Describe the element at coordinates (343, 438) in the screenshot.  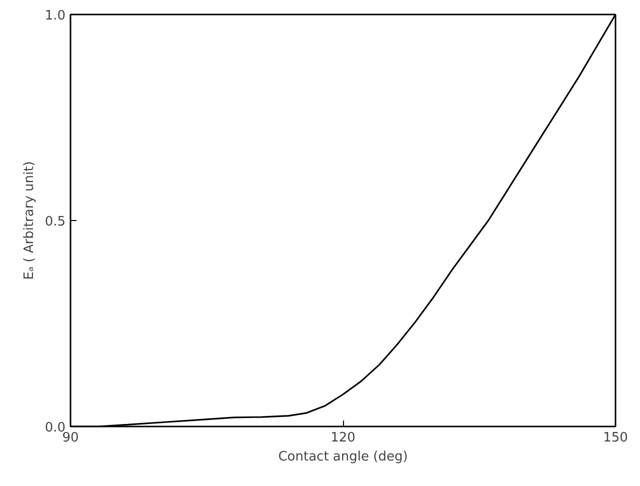
I see `x-tick-label: 120` at that location.